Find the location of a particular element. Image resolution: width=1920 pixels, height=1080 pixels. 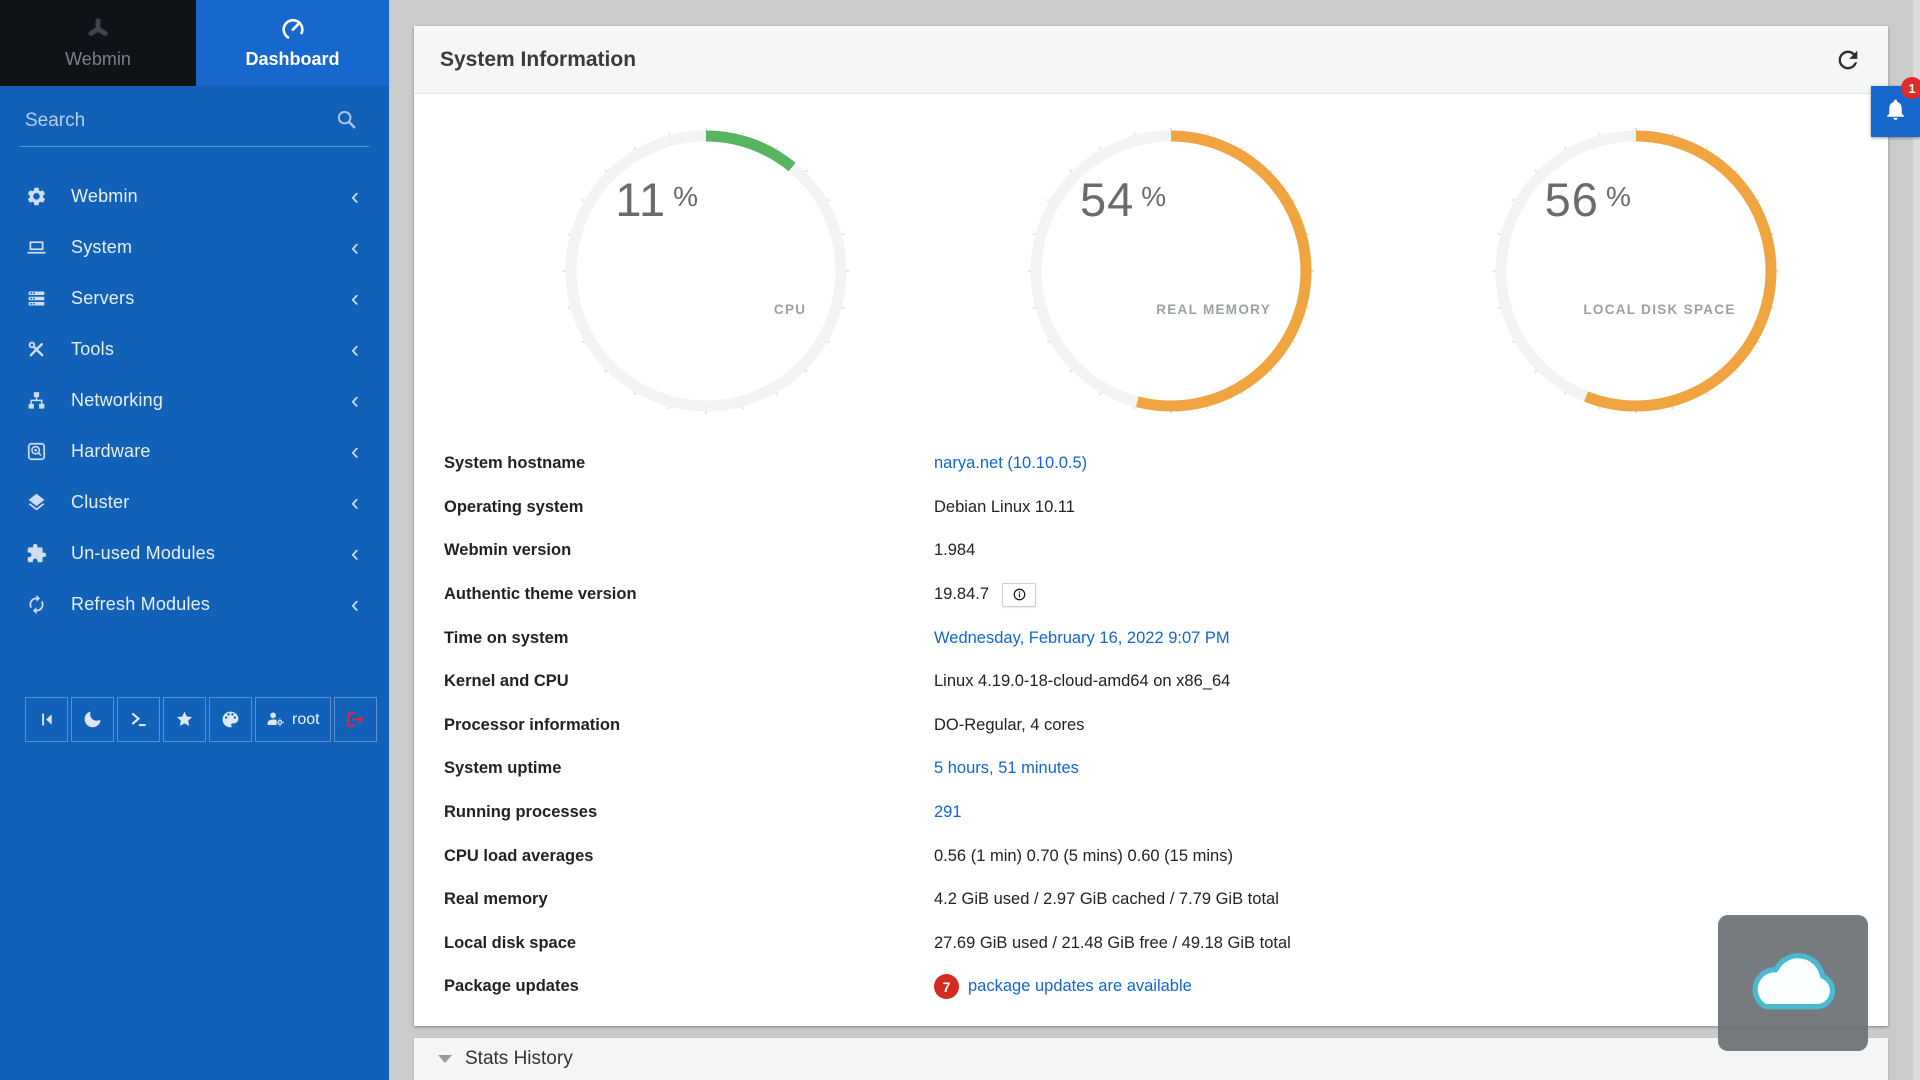

sidebar-item-system: System ‹ is located at coordinates (194, 247).